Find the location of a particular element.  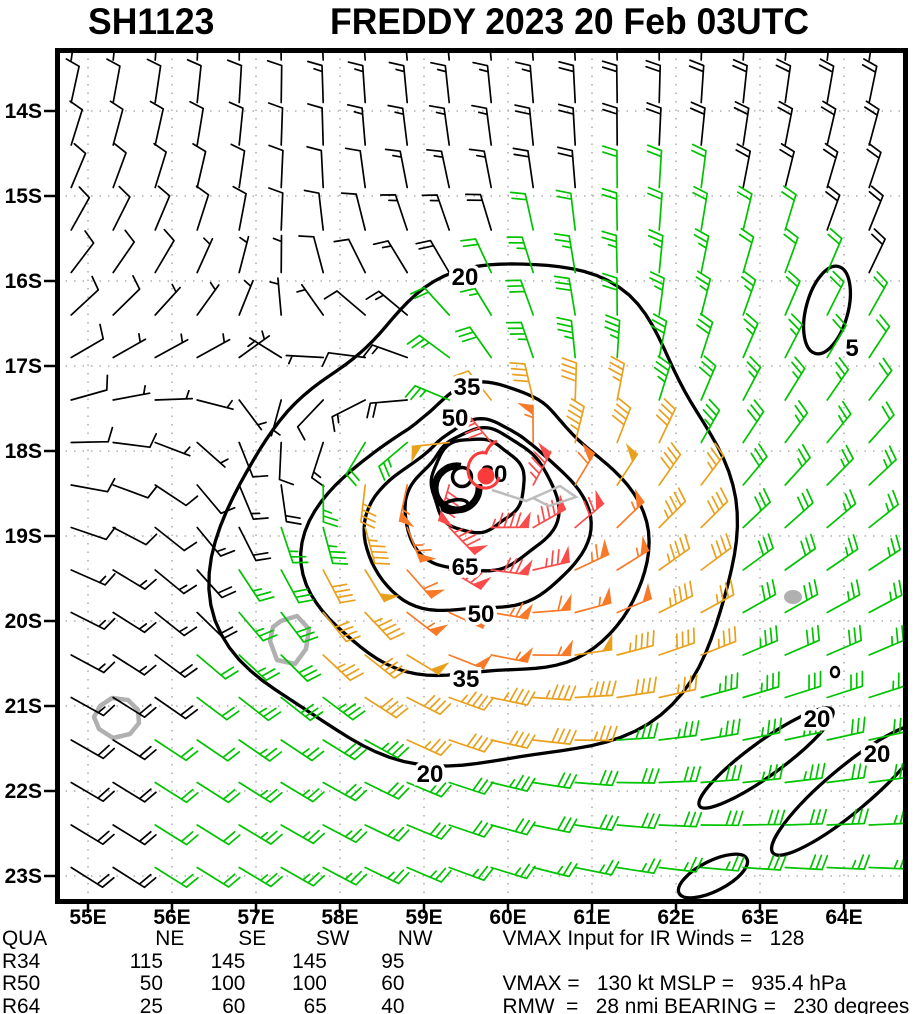

page-title: FREDDY 2023 20 Feb 03UTC is located at coordinates (570, 21).